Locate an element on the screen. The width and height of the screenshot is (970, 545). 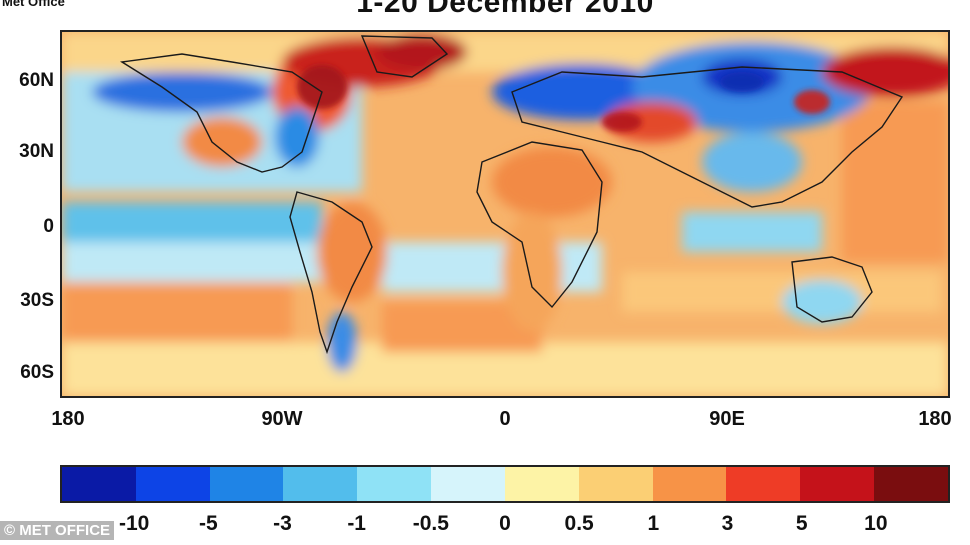
lon-label-0: 0 is located at coordinates (505, 419).